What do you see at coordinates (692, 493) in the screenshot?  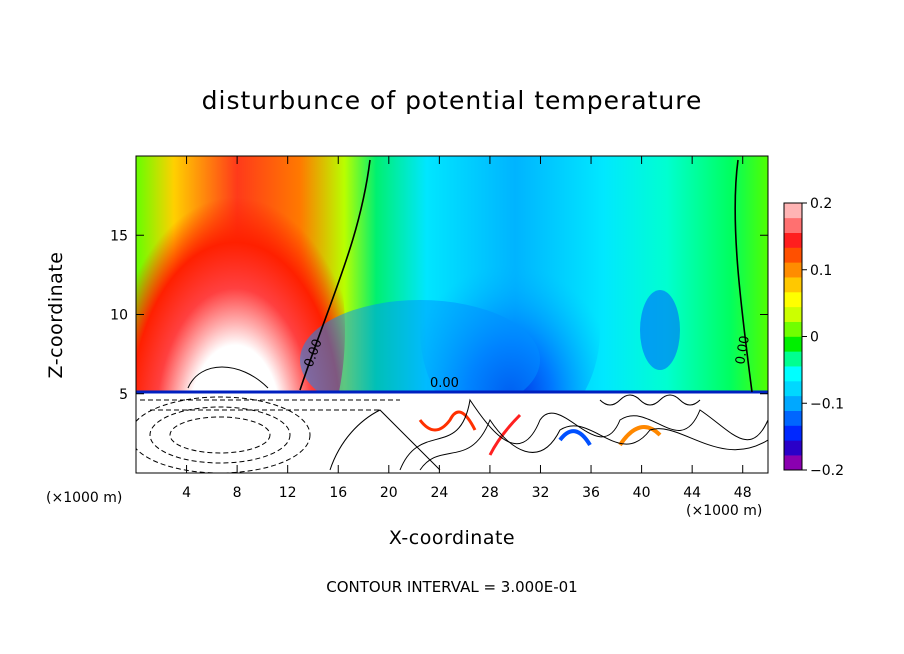 I see `x-tick-label: 44` at bounding box center [692, 493].